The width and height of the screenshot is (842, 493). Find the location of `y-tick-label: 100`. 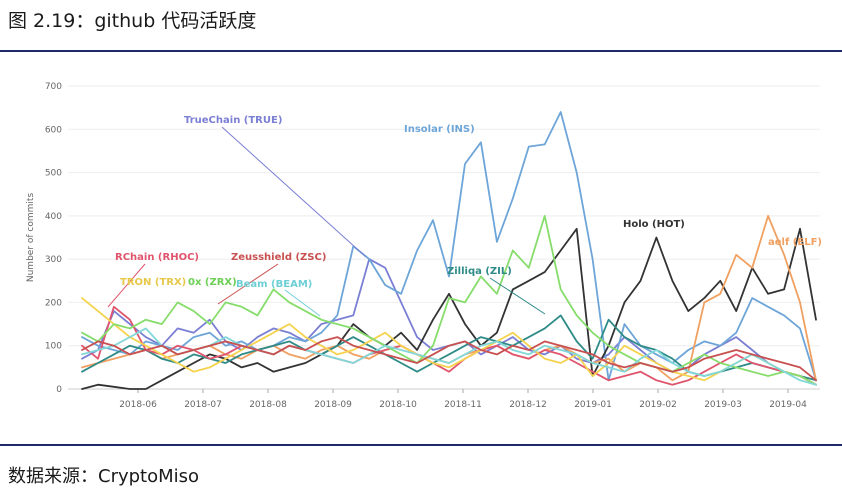

y-tick-label: 100 is located at coordinates (53, 347).